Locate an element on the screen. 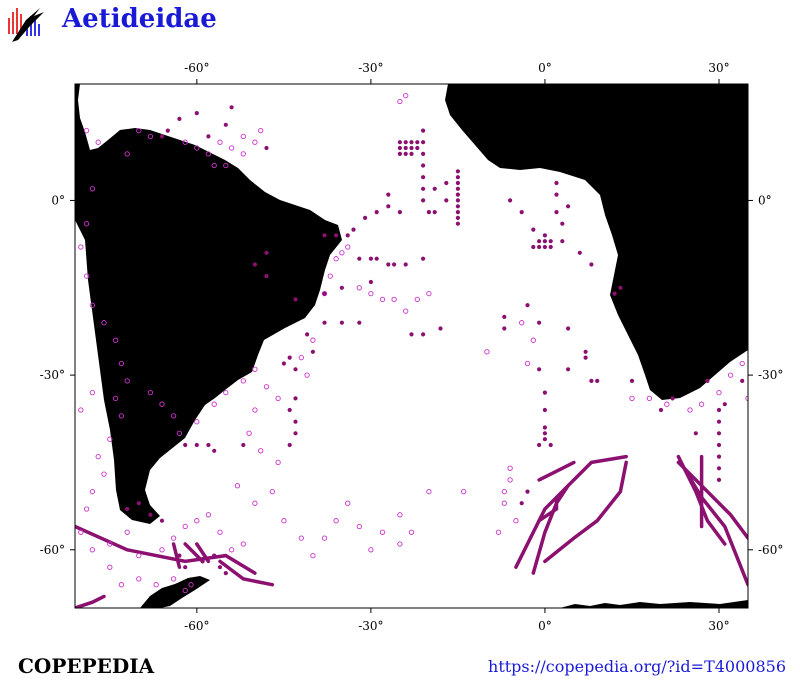 The width and height of the screenshot is (800, 695). lon-tick-label-top: -60° is located at coordinates (196, 68).